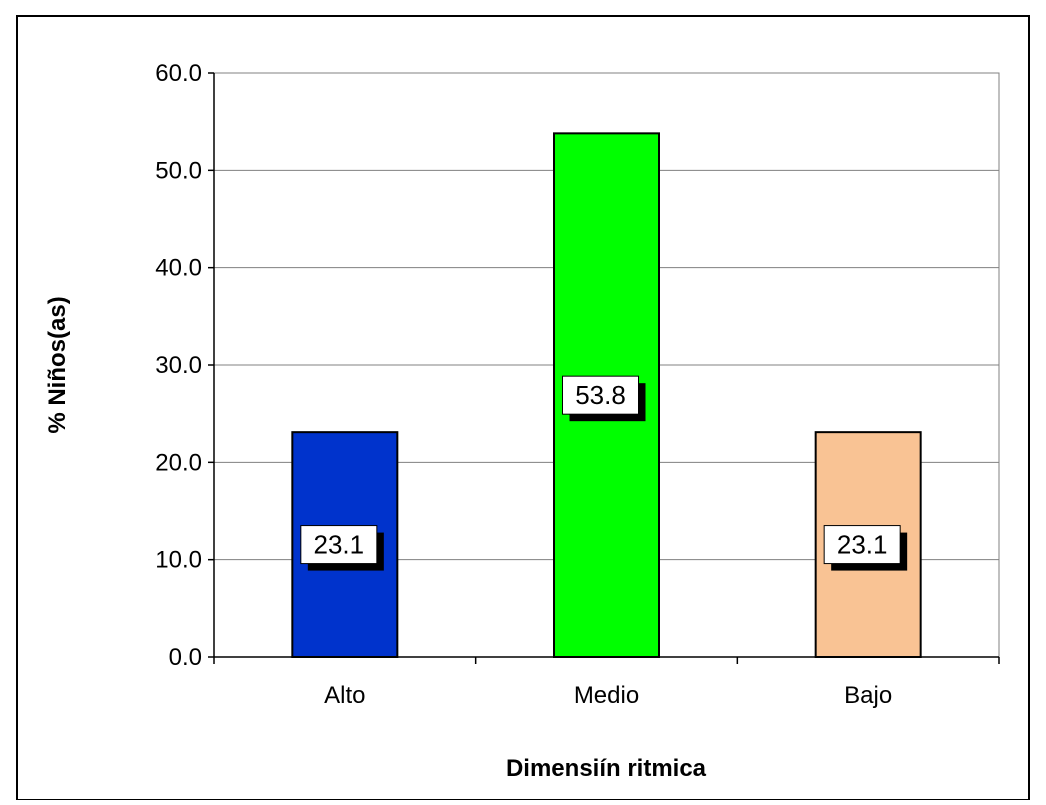 Image resolution: width=1046 pixels, height=805 pixels. What do you see at coordinates (178, 170) in the screenshot?
I see `y-tick-label: 50.0` at bounding box center [178, 170].